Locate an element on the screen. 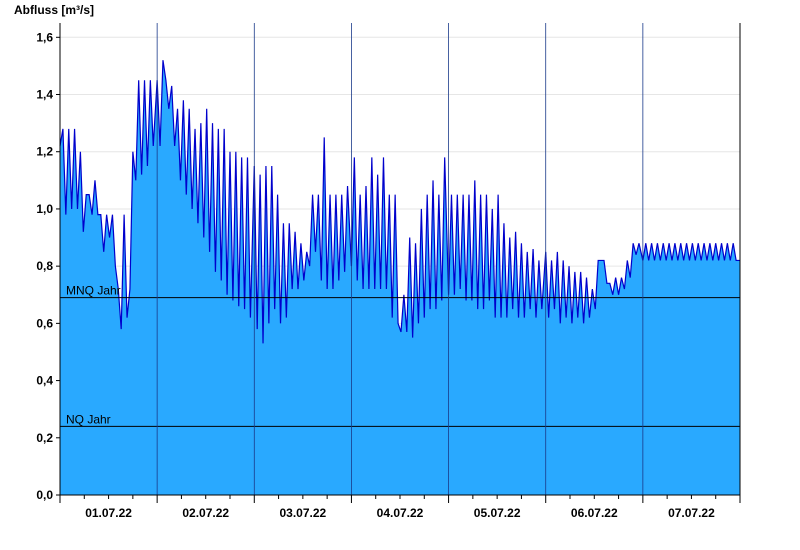 The width and height of the screenshot is (800, 550). x-tick-label-1: 02.07.22 is located at coordinates (205, 513).